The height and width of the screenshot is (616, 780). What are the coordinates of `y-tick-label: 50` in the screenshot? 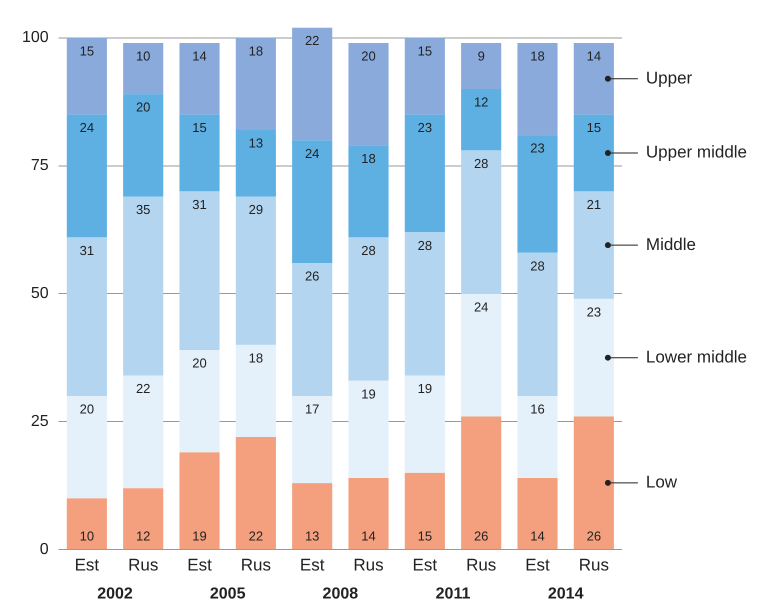 It's located at (39, 293).